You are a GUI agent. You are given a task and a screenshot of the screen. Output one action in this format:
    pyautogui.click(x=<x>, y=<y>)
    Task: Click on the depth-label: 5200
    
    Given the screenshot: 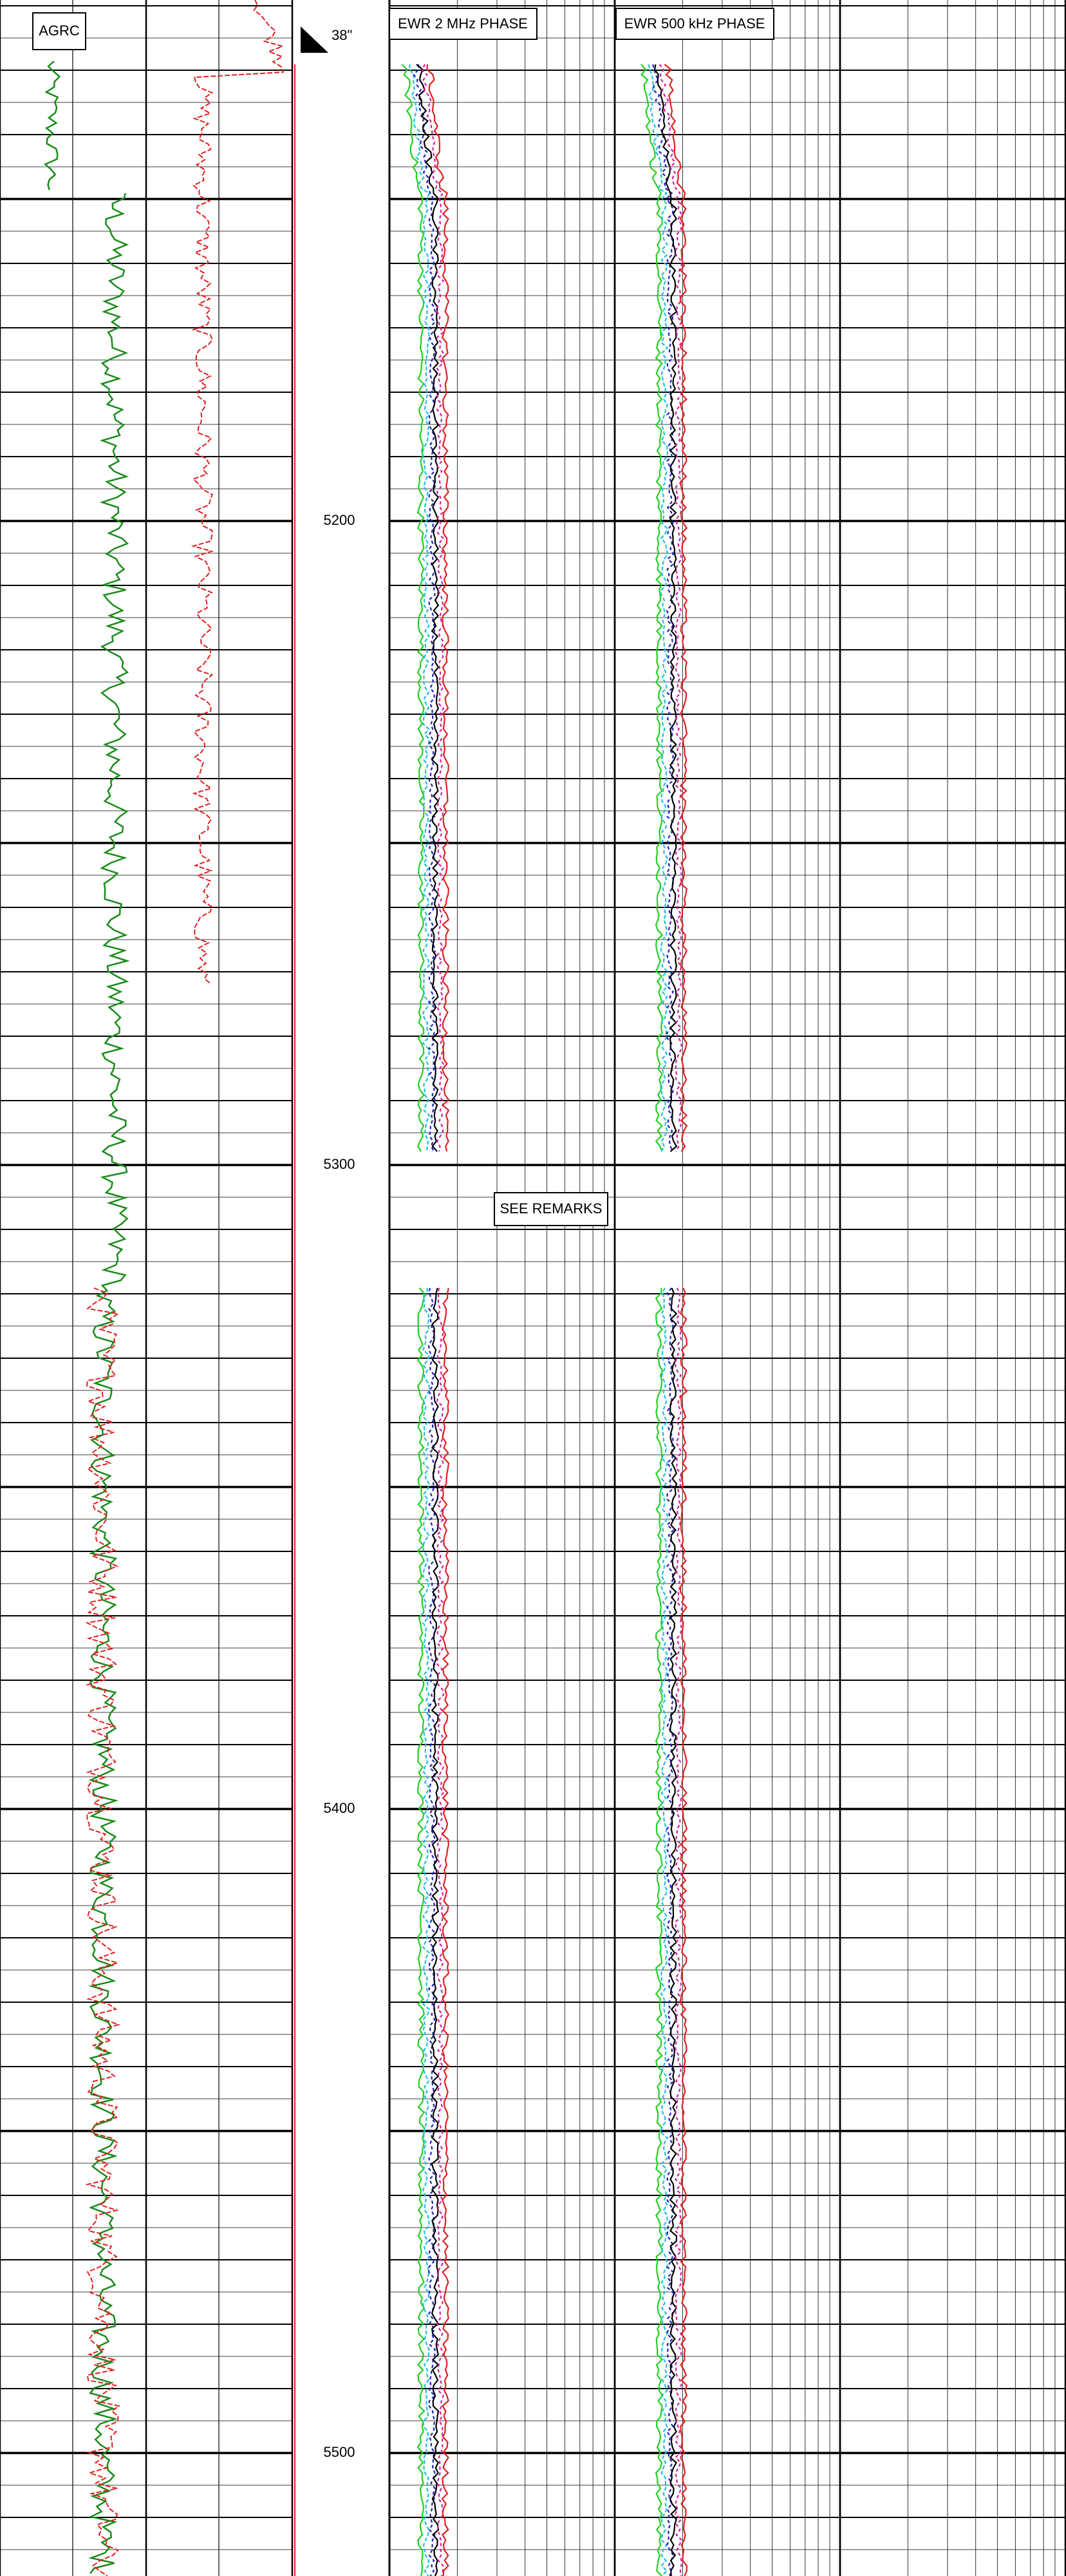 What is the action you would take?
    pyautogui.click(x=339, y=520)
    